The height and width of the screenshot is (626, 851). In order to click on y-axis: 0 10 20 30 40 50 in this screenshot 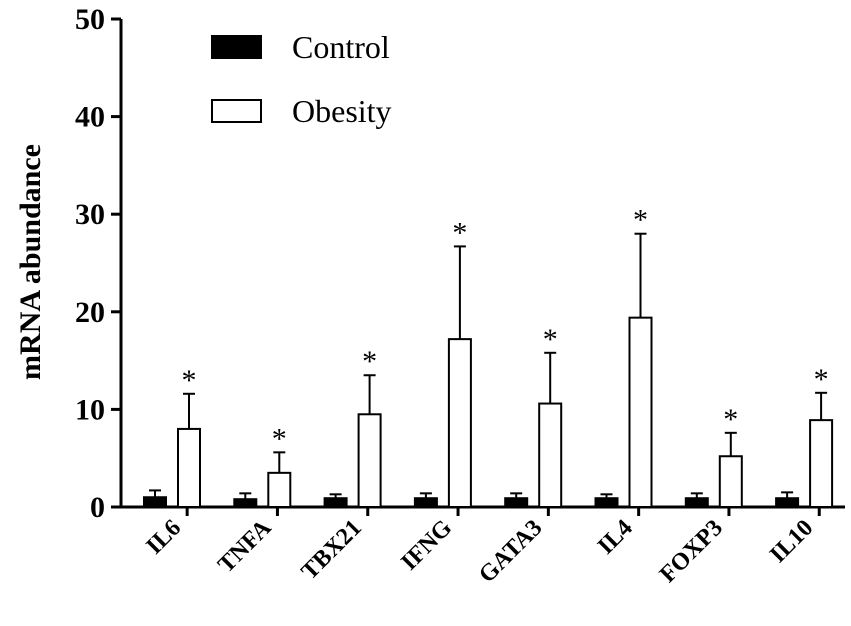, I will do `click(99, 263)`.